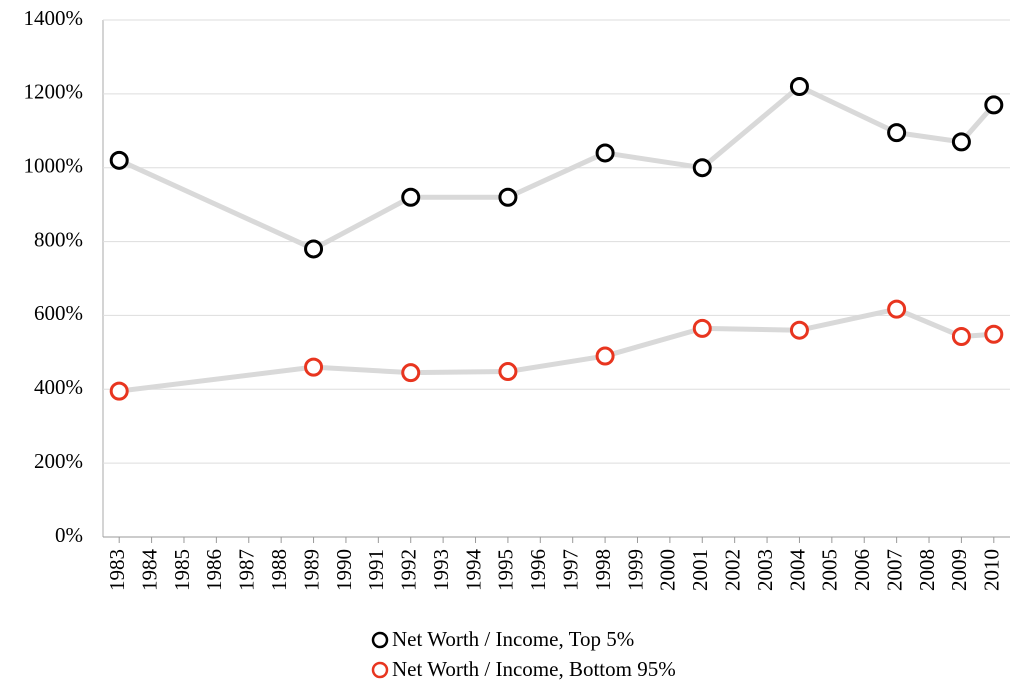  I want to click on x-tick-label: 1996, so click(538, 570).